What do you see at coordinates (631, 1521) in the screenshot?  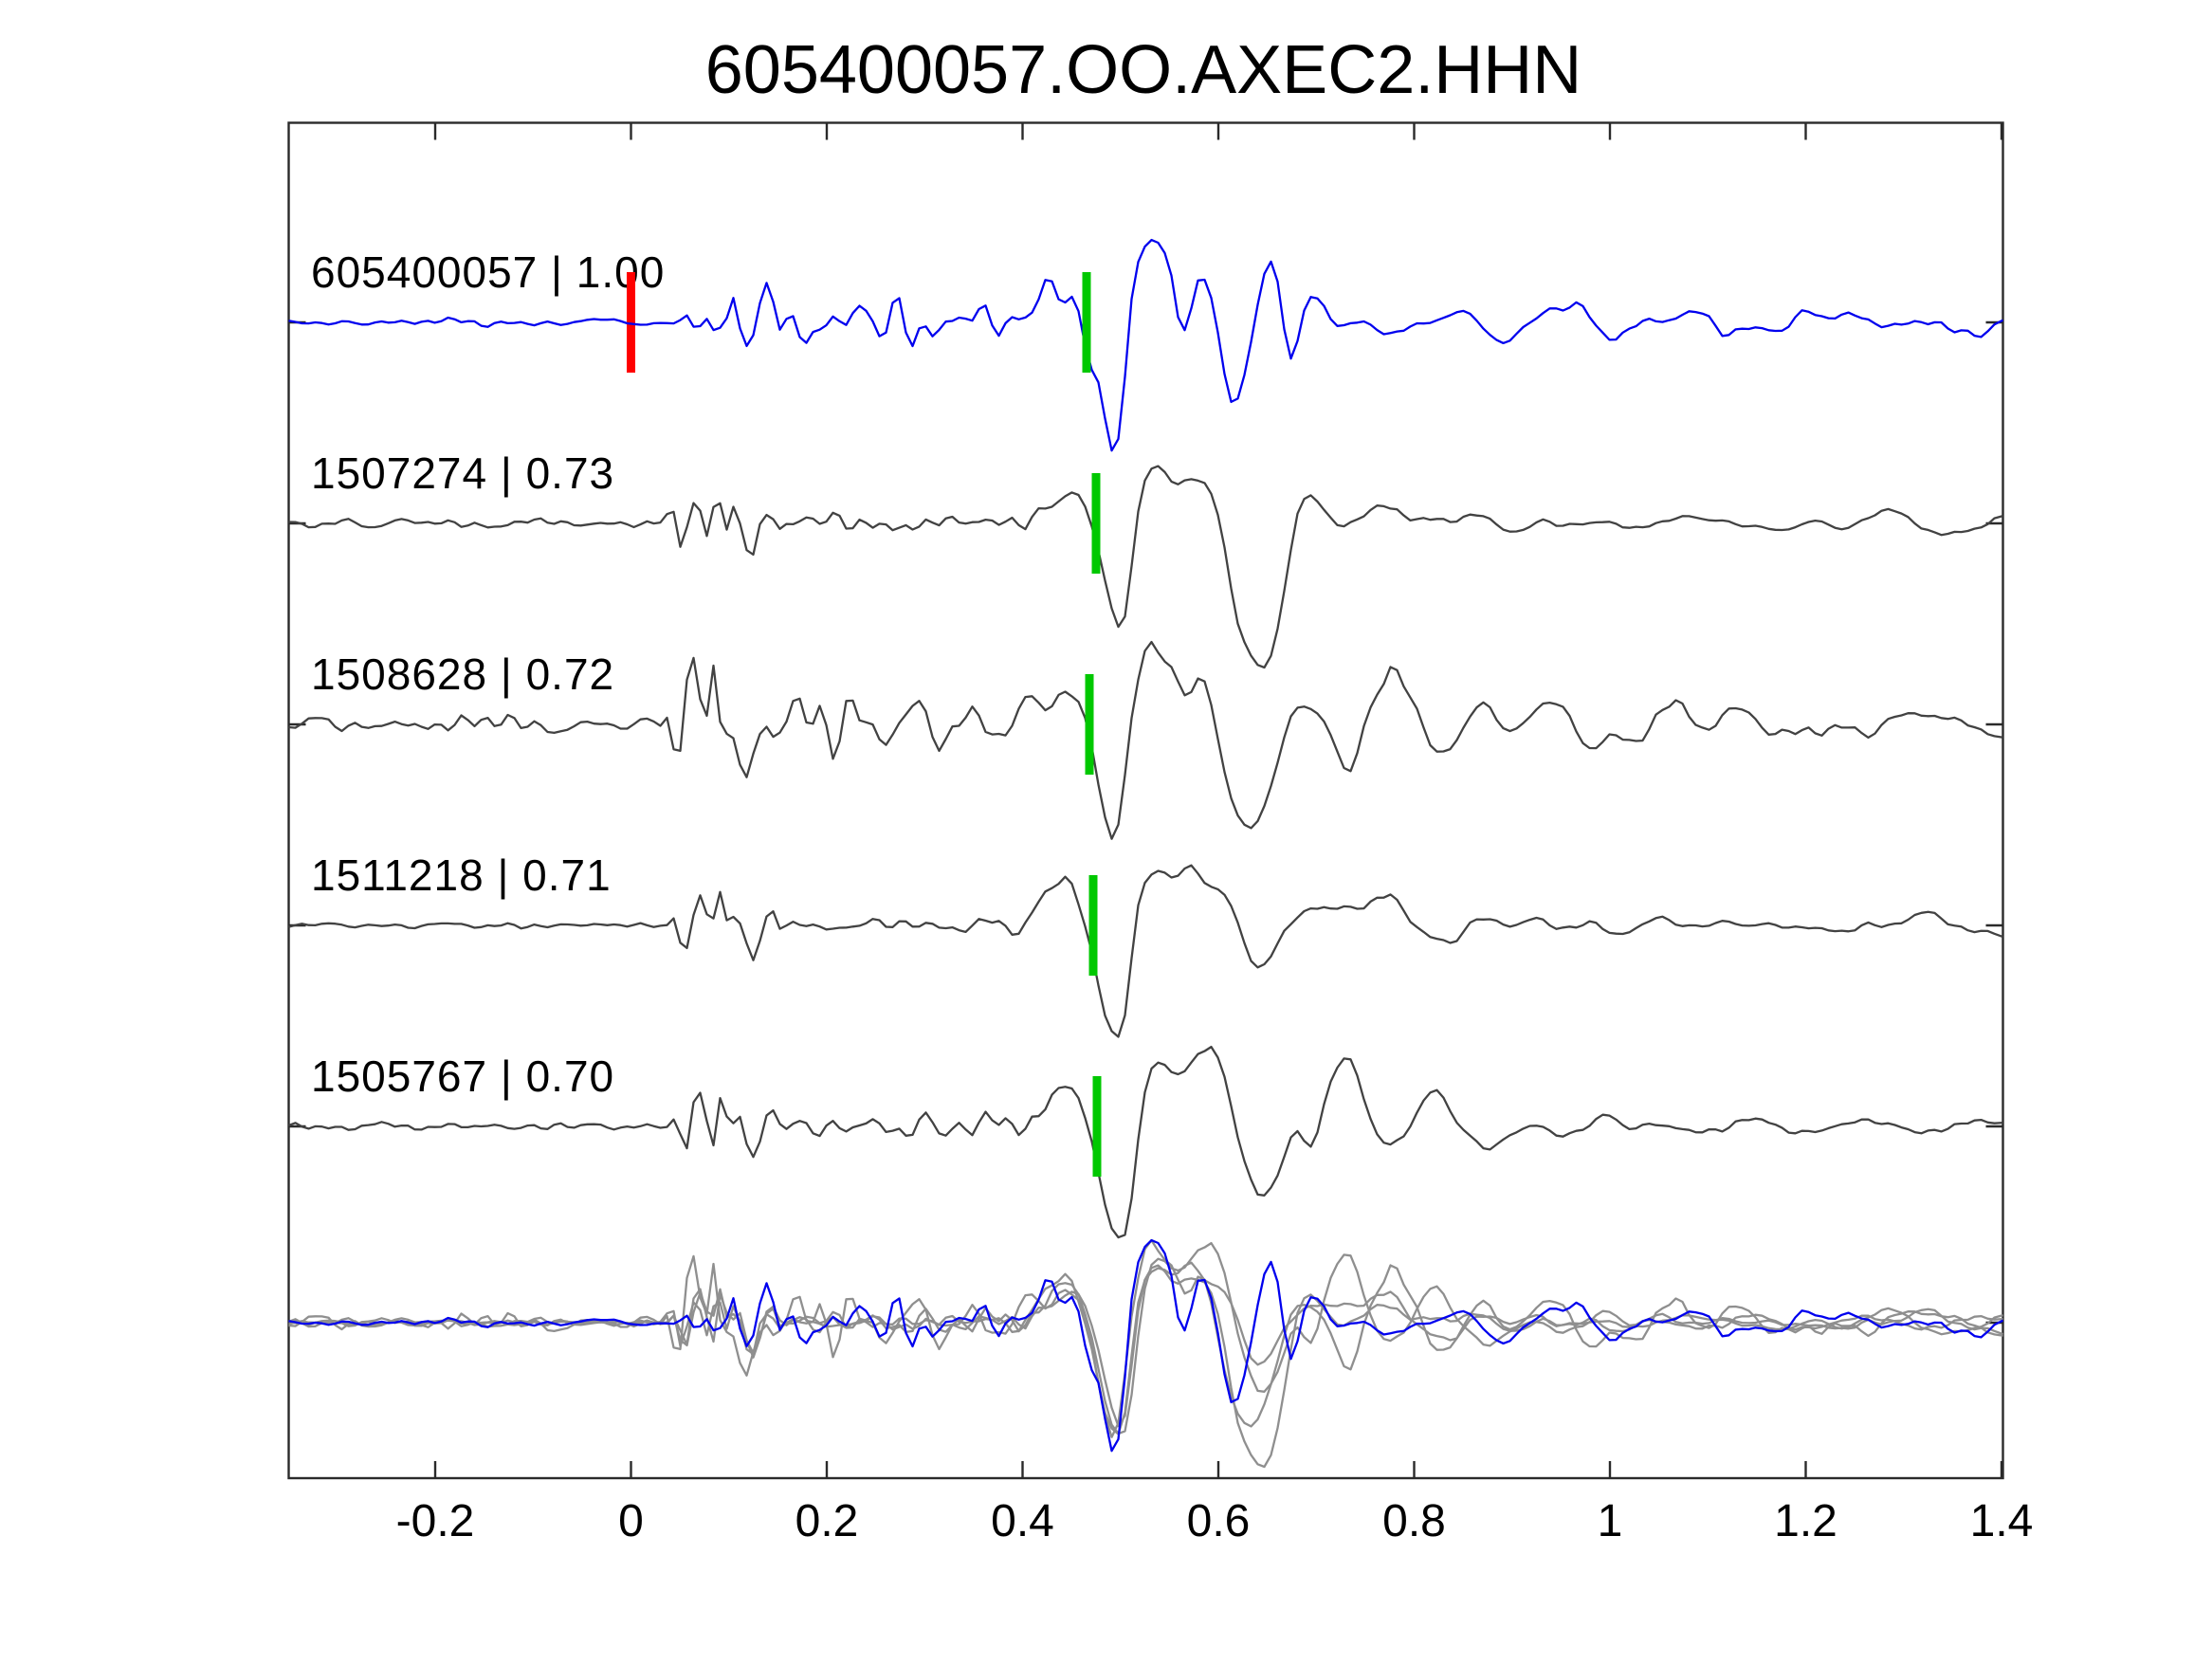 I see `svg-text: 0` at bounding box center [631, 1521].